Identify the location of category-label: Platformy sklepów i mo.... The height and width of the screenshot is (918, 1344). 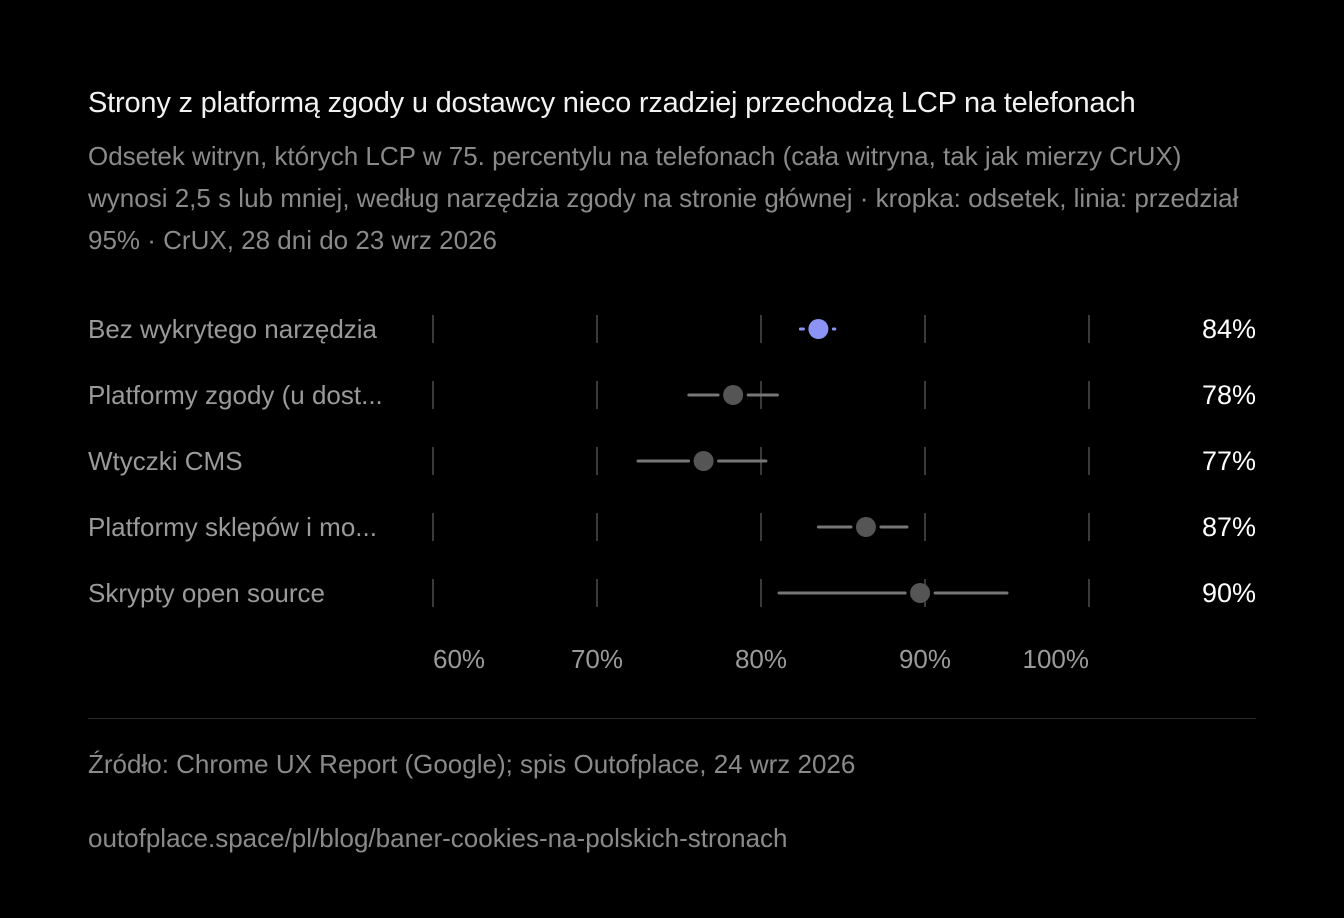
(232, 527).